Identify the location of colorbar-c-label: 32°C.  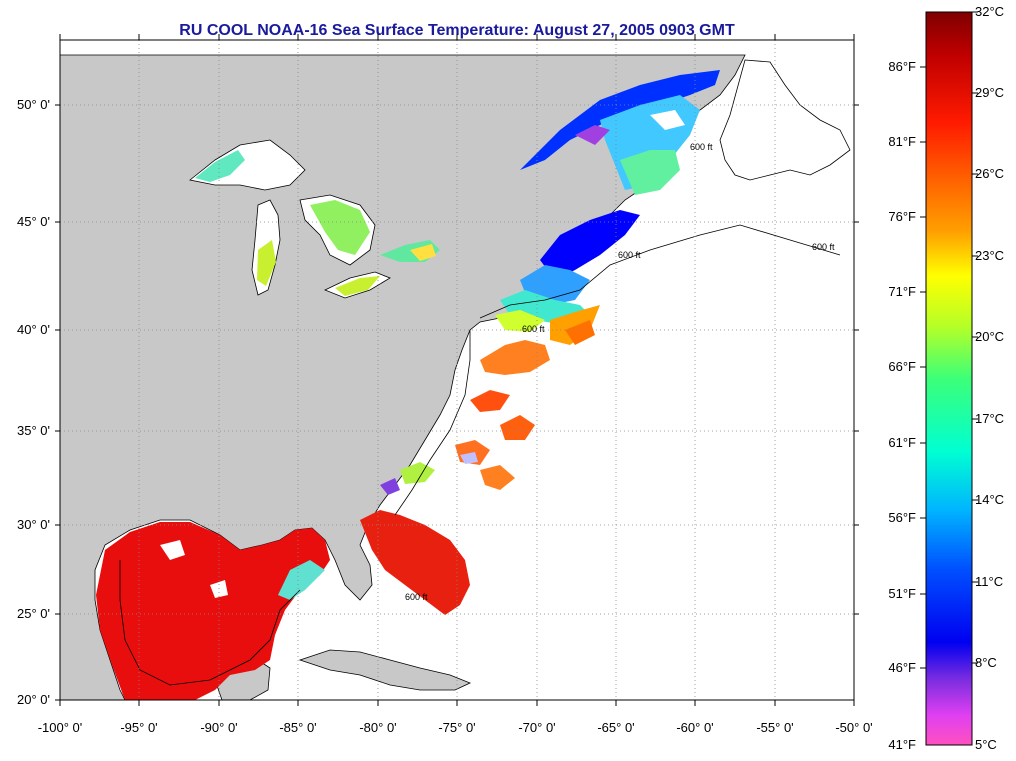
(990, 11).